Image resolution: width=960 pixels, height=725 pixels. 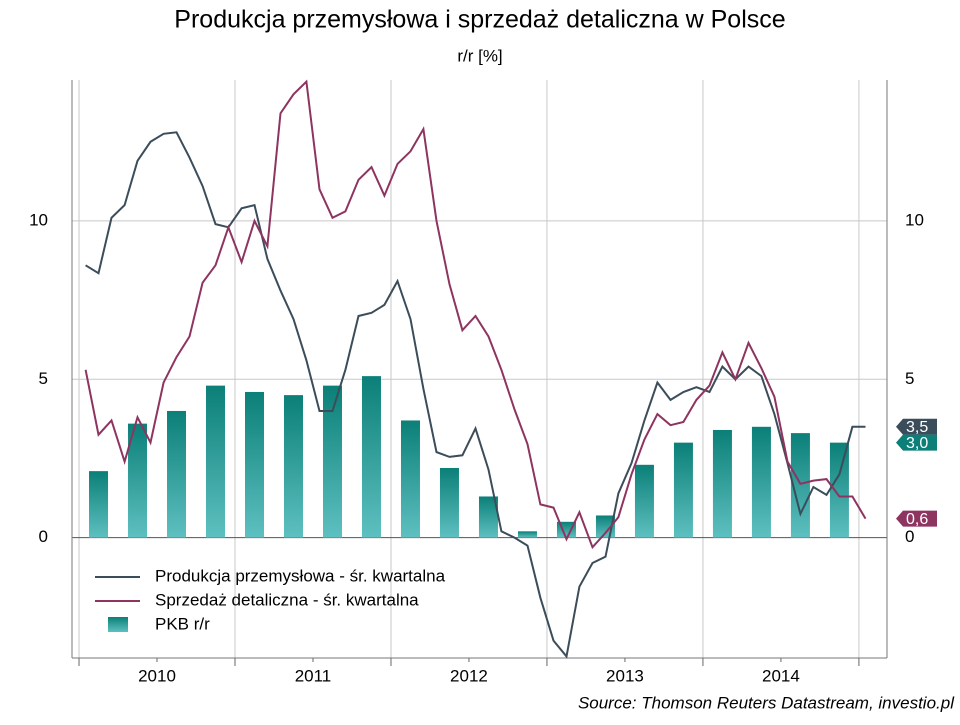 I want to click on x-tick-label: 2014, so click(x=781, y=675).